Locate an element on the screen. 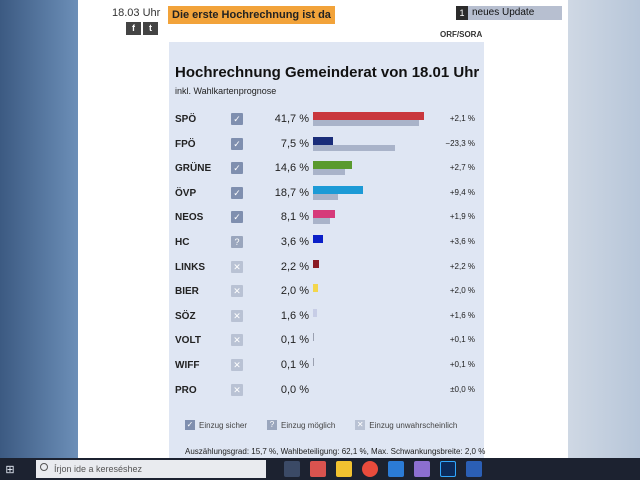  legend-item-sicher: ✓ Einzug sicher is located at coordinates (216, 425).